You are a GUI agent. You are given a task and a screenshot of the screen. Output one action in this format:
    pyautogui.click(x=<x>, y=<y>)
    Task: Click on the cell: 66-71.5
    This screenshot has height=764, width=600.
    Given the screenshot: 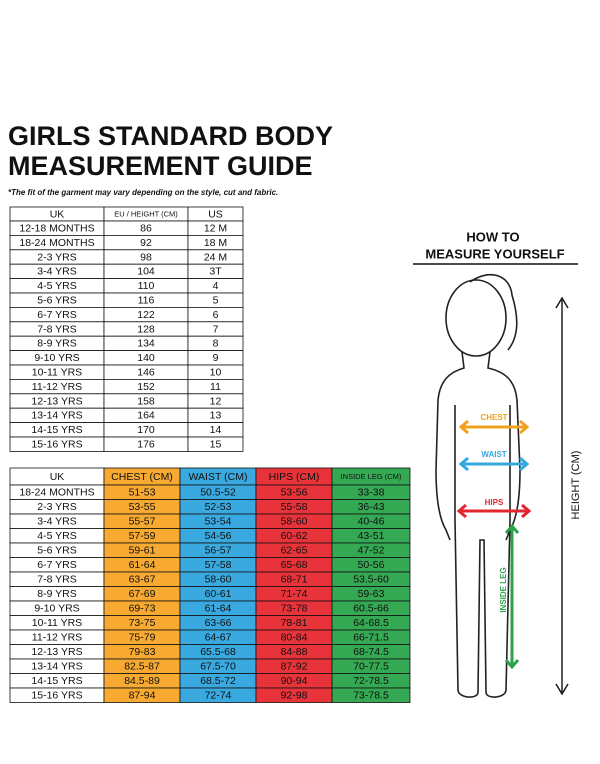 What is the action you would take?
    pyautogui.click(x=371, y=638)
    